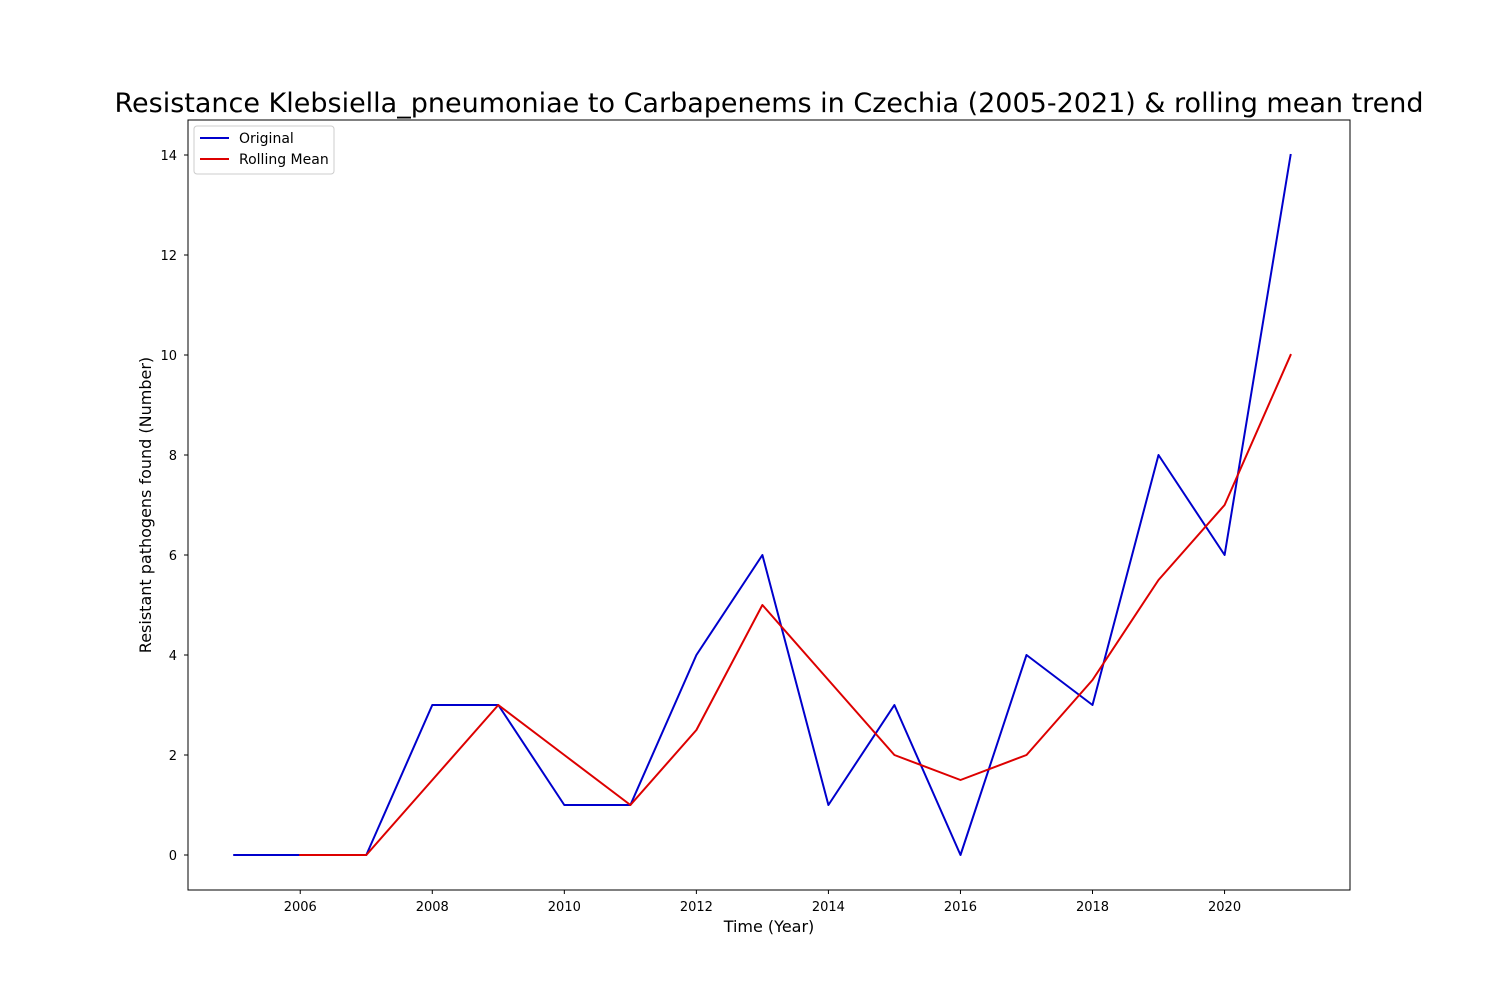 The height and width of the screenshot is (1000, 1500). What do you see at coordinates (173, 756) in the screenshot?
I see `y-tick-label: 2` at bounding box center [173, 756].